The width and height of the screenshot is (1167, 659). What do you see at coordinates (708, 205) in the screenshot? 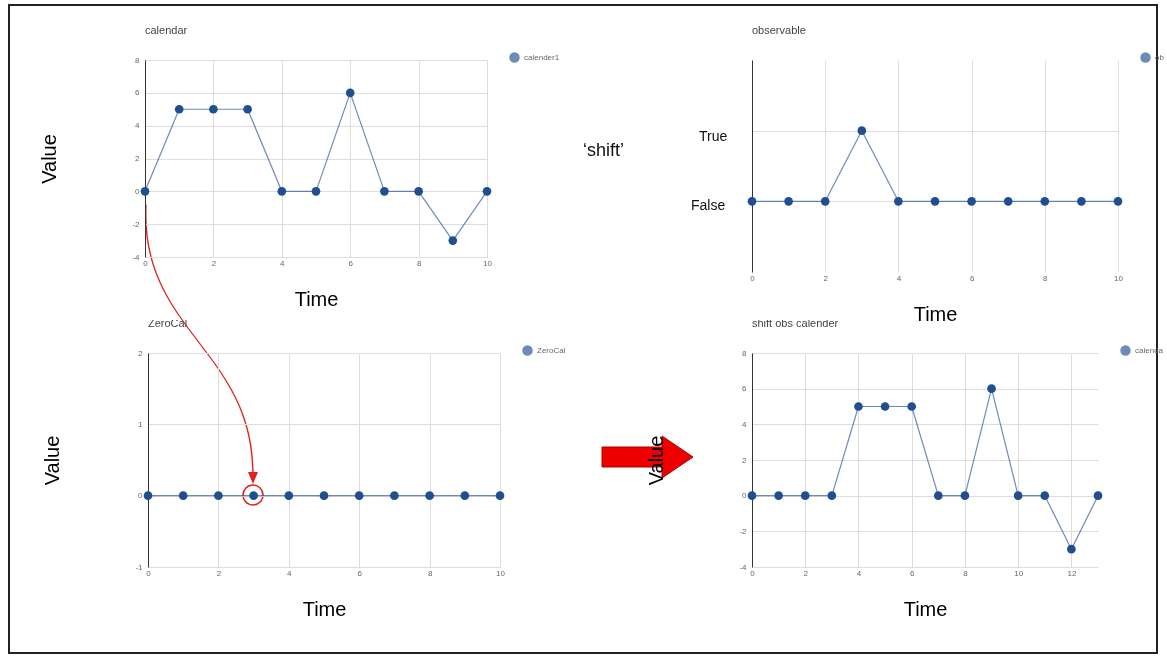
I see `text: False` at bounding box center [708, 205].